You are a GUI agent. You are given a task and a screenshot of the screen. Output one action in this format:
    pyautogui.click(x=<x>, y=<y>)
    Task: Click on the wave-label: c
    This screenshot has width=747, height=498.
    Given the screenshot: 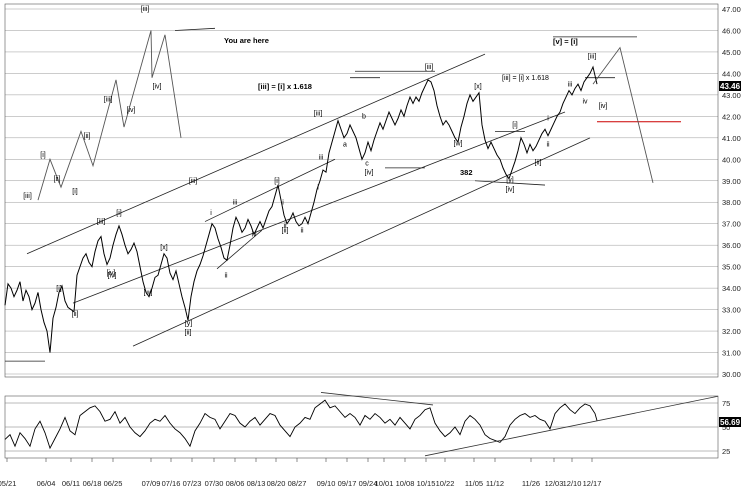 What is the action you would take?
    pyautogui.click(x=367, y=164)
    